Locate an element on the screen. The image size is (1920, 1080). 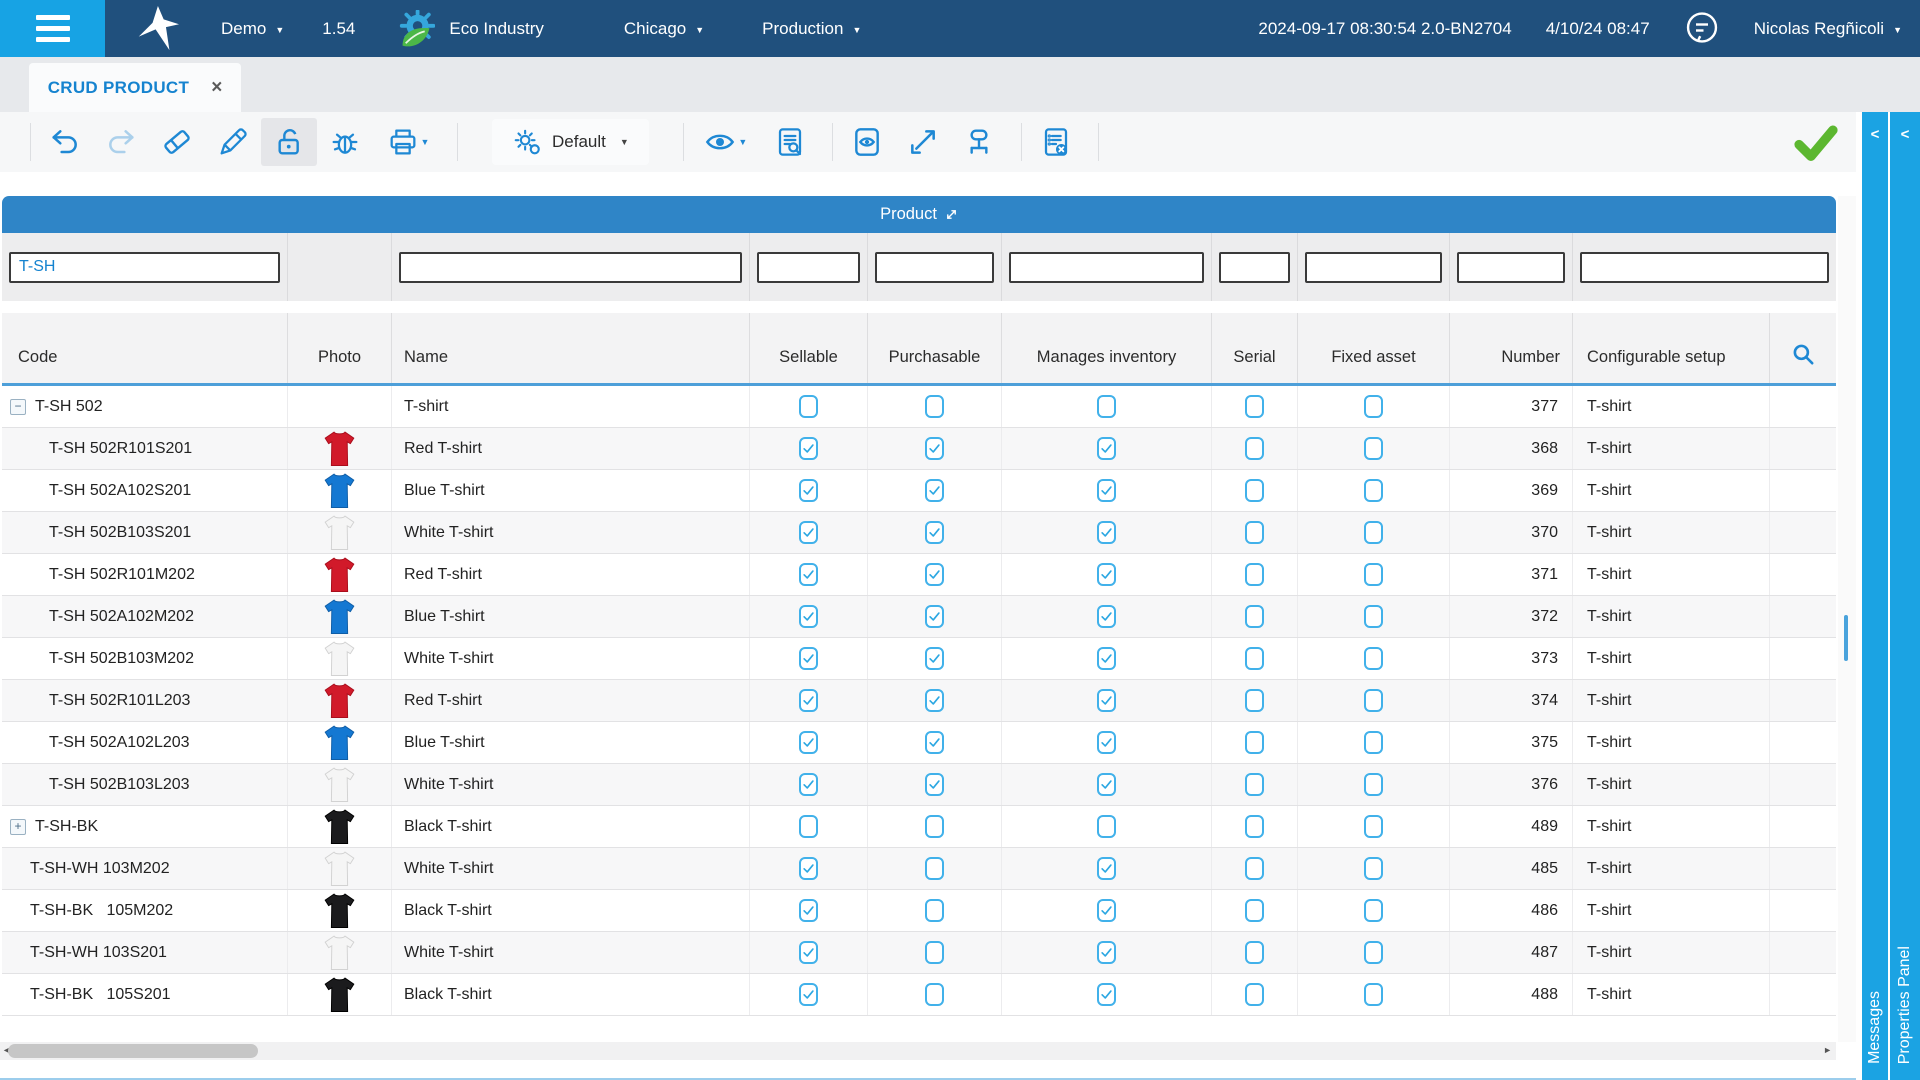
column-header-fixed_asset: Fixed asset is located at coordinates (1374, 348).